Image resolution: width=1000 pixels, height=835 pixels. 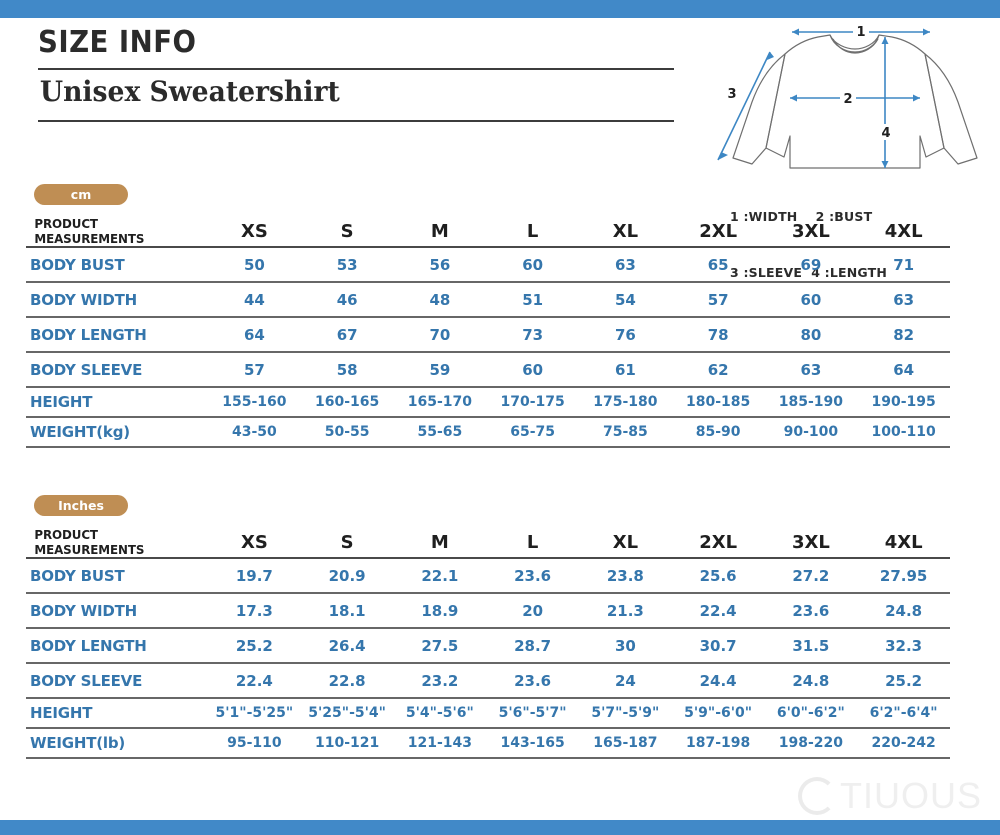 I want to click on cell: 5'4"-5'6", so click(x=440, y=713).